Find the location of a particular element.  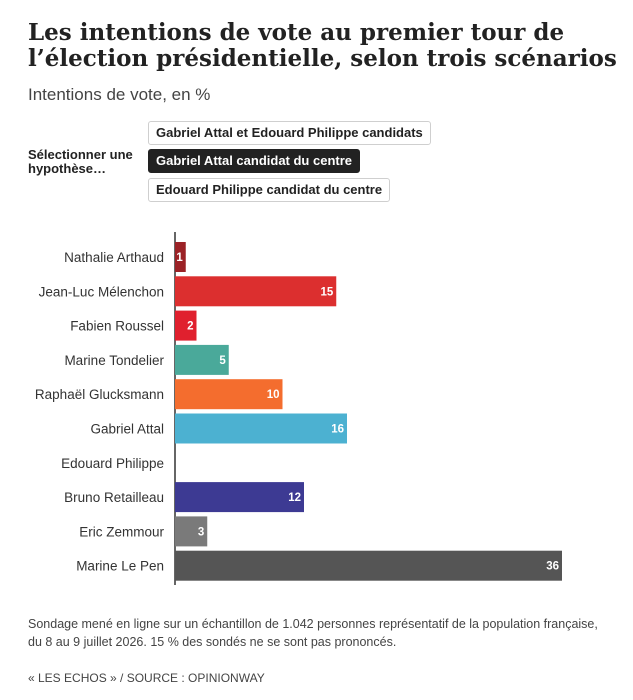

bar-value-label: 5 is located at coordinates (222, 361).